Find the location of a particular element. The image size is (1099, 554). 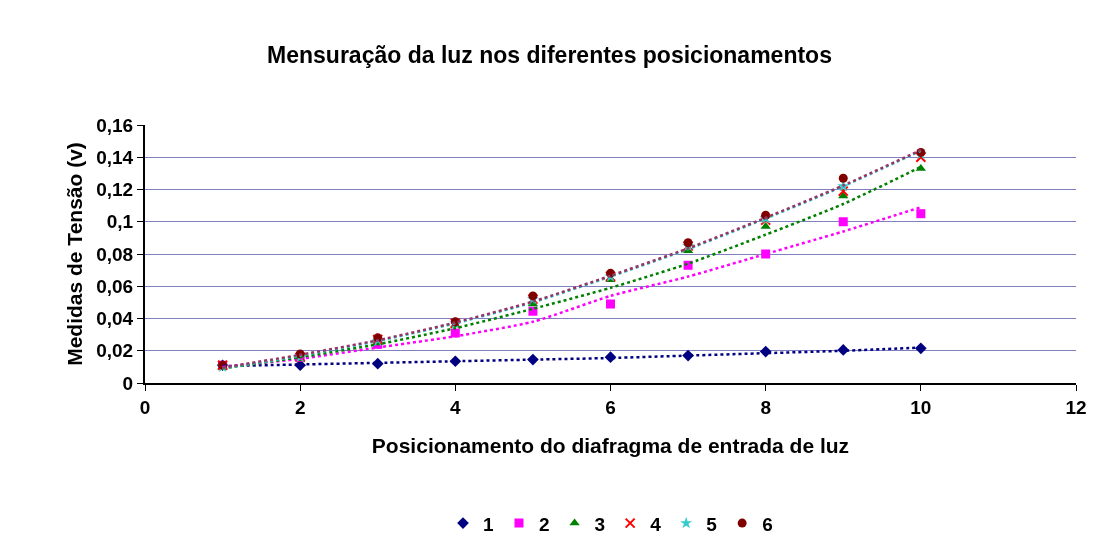

x-tick-label: 10 is located at coordinates (921, 407).